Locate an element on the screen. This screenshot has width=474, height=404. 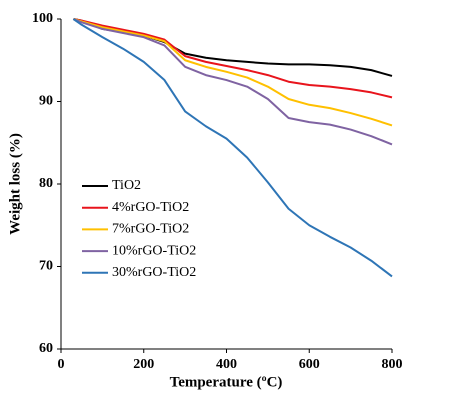
x-tick-label: 0 is located at coordinates (61, 364).